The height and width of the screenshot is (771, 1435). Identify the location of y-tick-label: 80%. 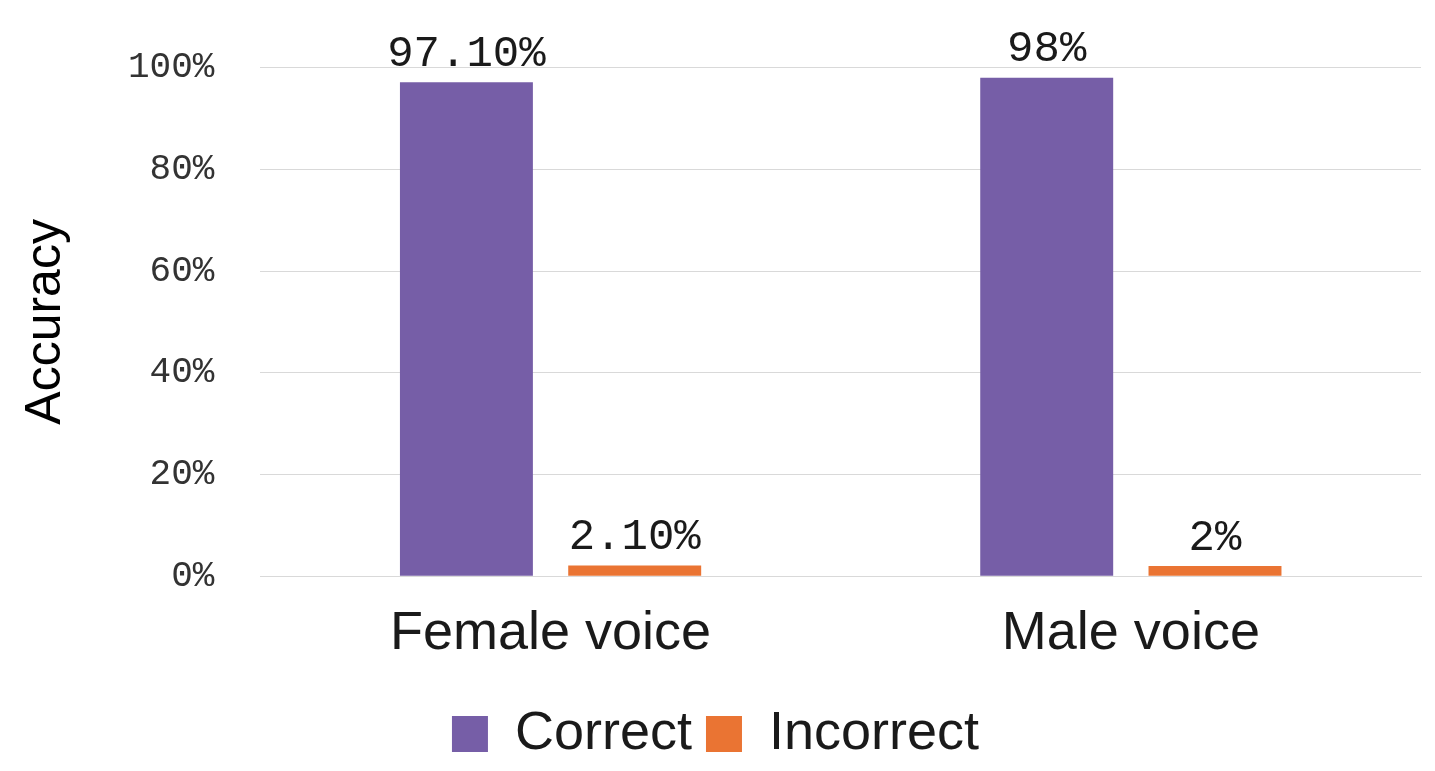
(182, 169).